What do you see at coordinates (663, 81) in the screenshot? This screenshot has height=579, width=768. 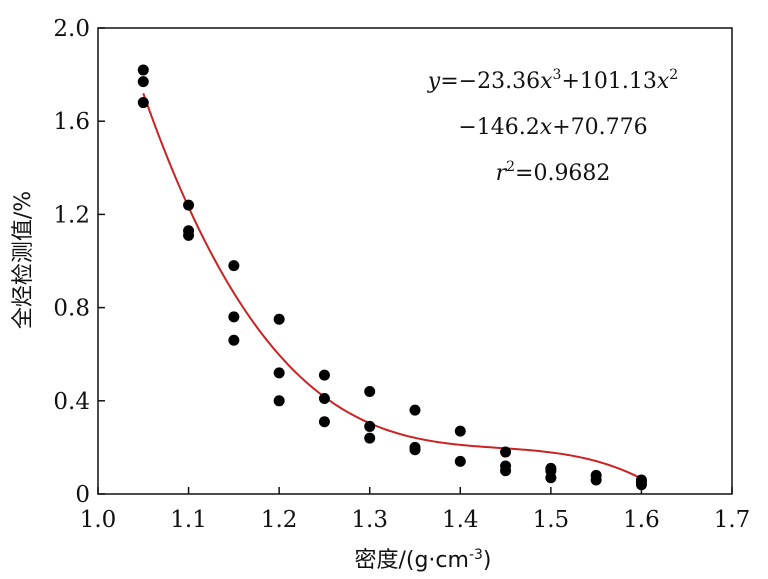 I see `eq-x2: x` at bounding box center [663, 81].